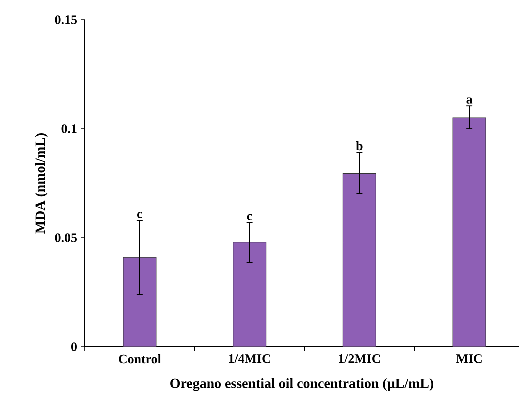 This screenshot has height=405, width=519. What do you see at coordinates (249, 359) in the screenshot?
I see `x-tick-label: 1/4MIC` at bounding box center [249, 359].